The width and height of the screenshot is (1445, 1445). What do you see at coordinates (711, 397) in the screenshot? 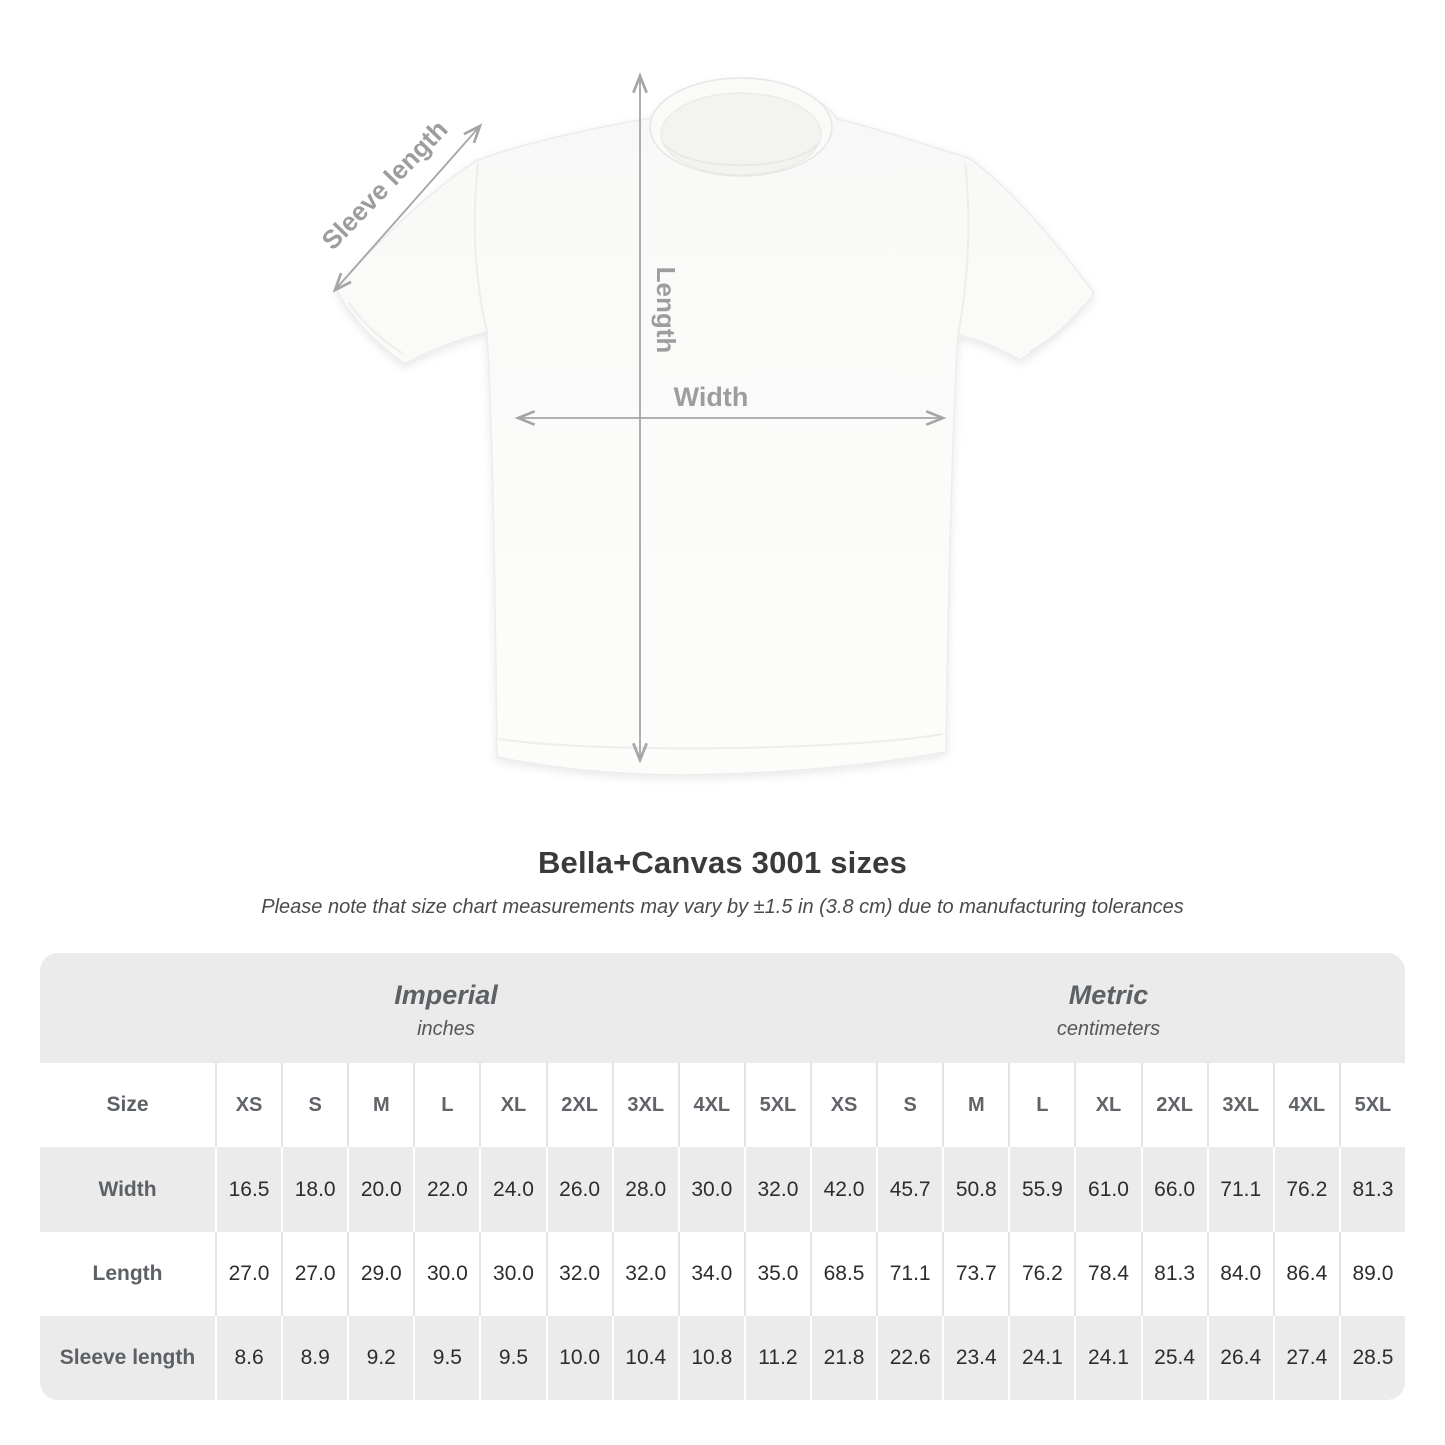
I see `width-label: Width` at bounding box center [711, 397].